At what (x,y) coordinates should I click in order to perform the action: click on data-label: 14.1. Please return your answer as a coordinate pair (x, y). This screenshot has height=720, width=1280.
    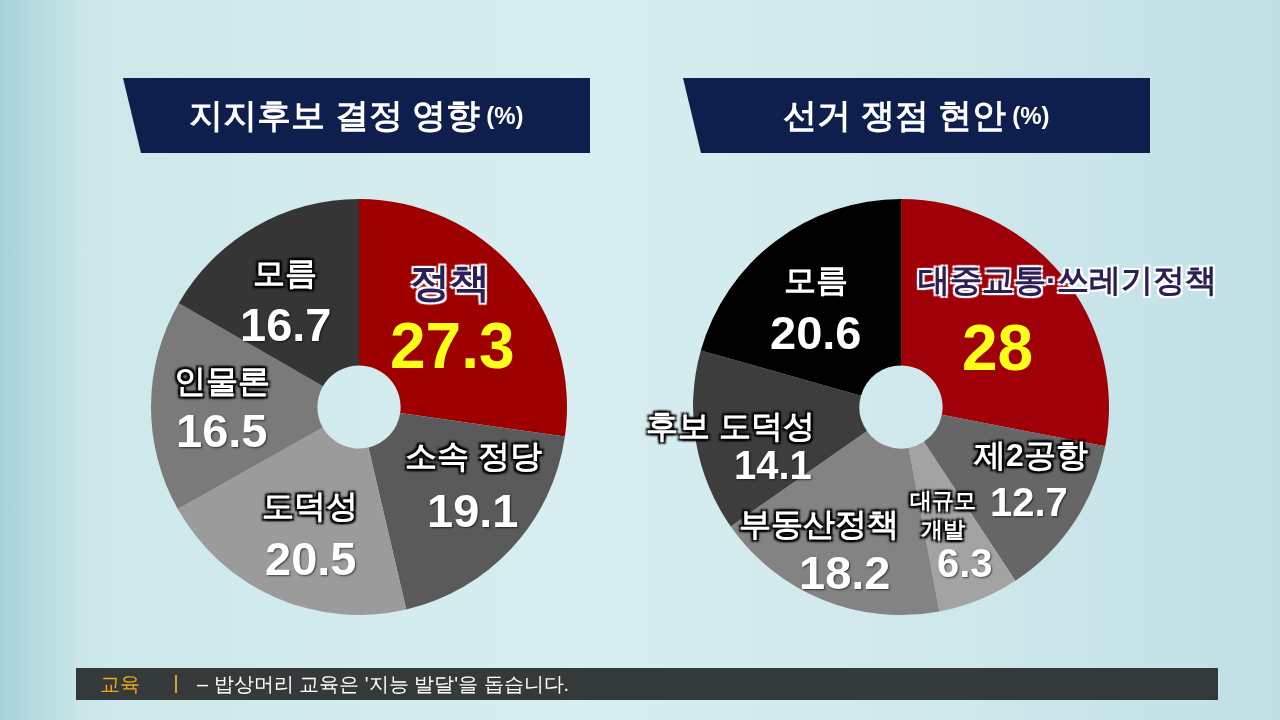
    Looking at the image, I should click on (773, 465).